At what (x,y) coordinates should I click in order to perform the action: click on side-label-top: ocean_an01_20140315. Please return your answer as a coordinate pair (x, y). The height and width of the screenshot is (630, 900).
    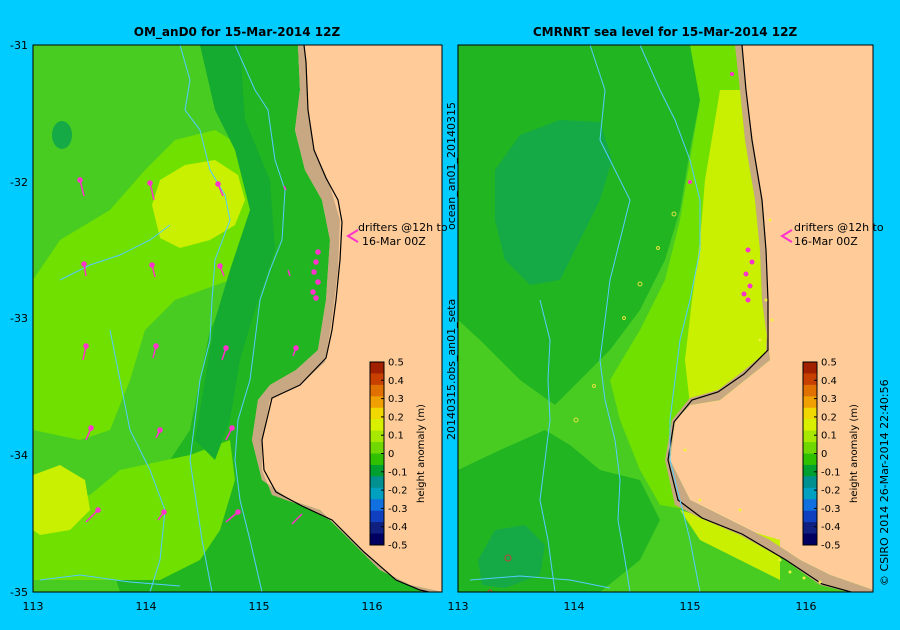
    Looking at the image, I should click on (451, 166).